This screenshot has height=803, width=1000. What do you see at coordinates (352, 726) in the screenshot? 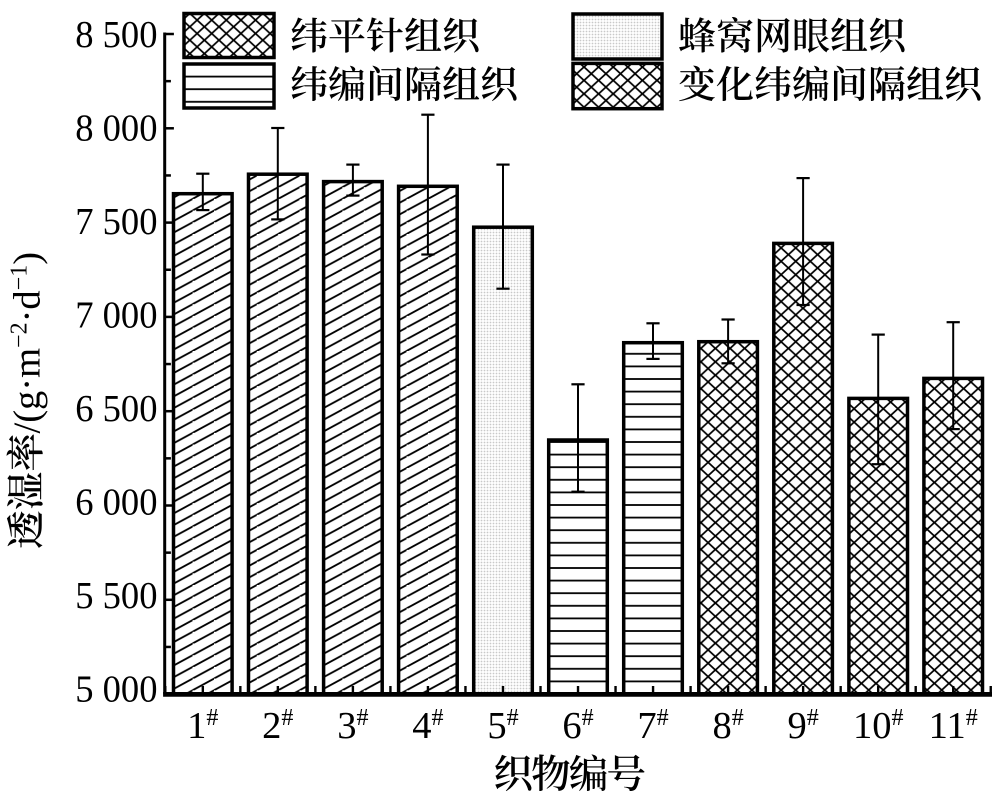
I see `svg-text: 3#` at bounding box center [352, 726].